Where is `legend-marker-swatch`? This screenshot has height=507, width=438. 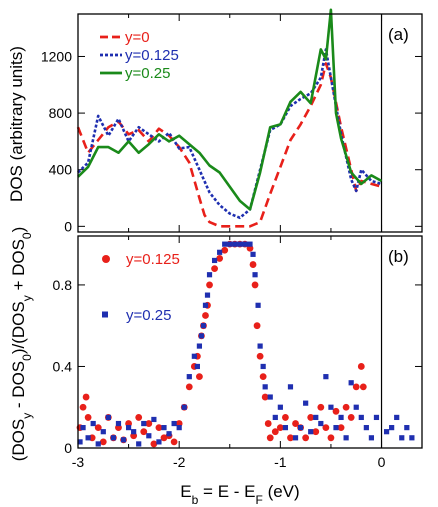
legend-marker-swatch is located at coordinates (106, 259).